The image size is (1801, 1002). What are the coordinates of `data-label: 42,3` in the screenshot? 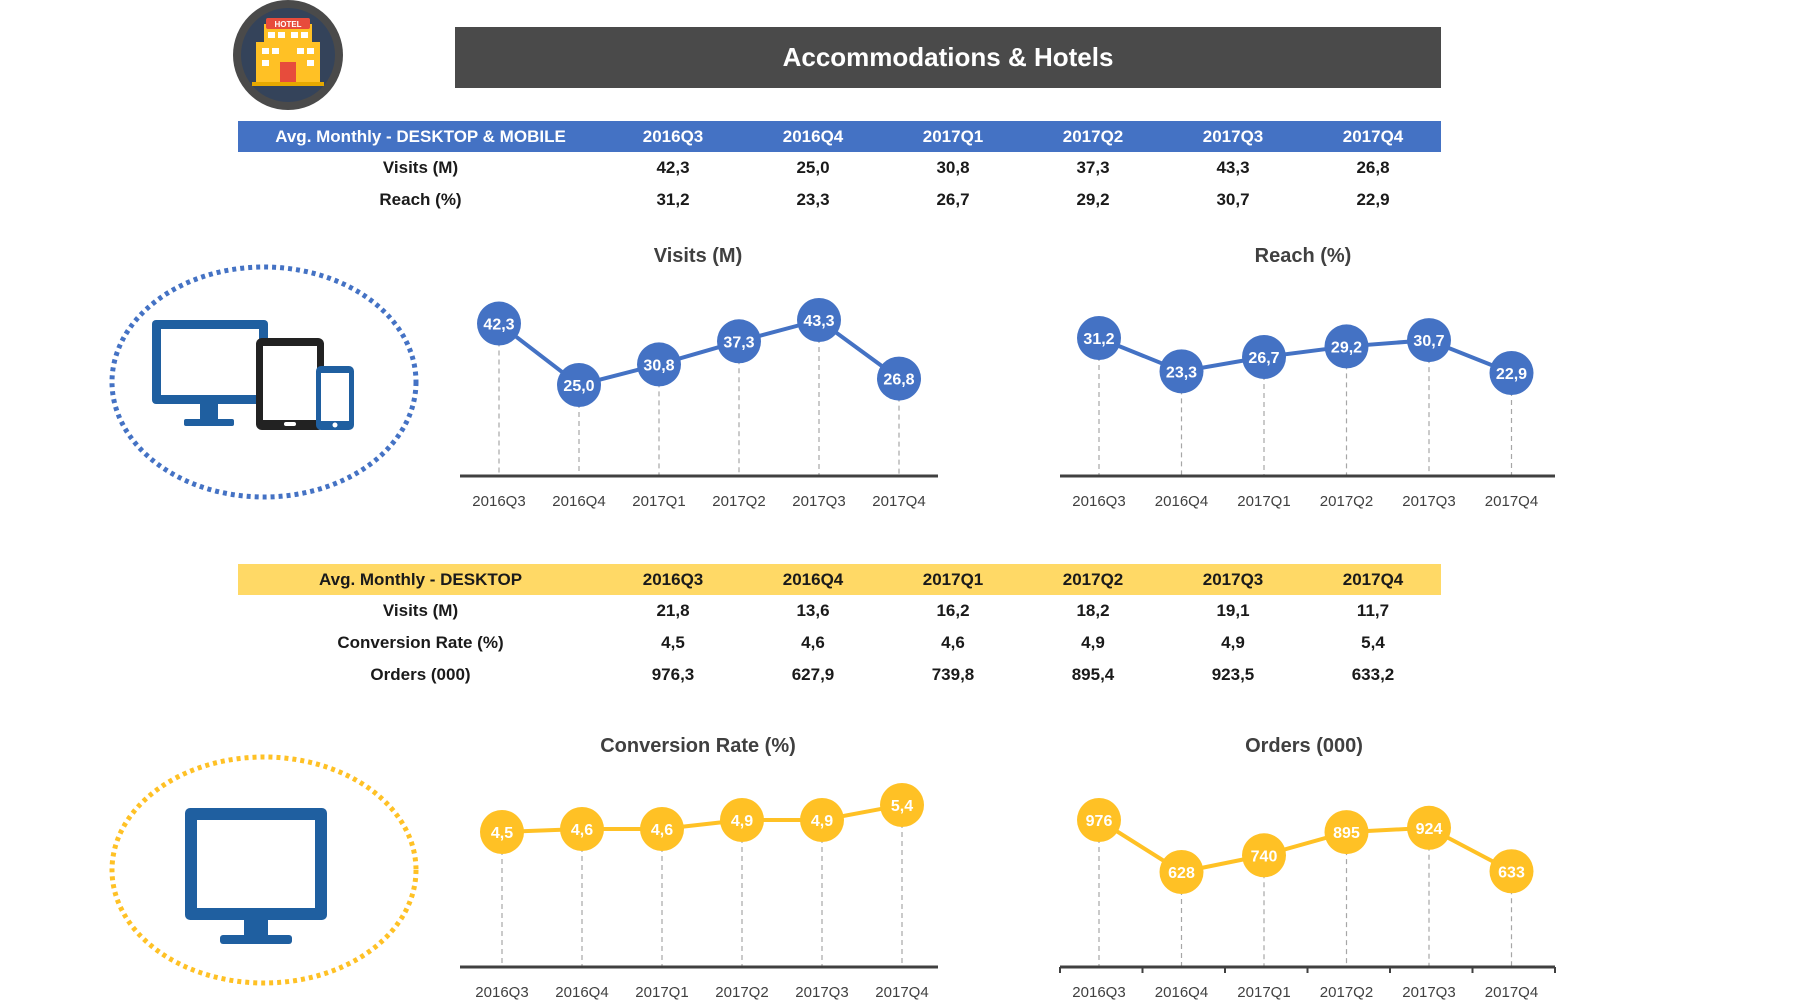 It's located at (498, 325).